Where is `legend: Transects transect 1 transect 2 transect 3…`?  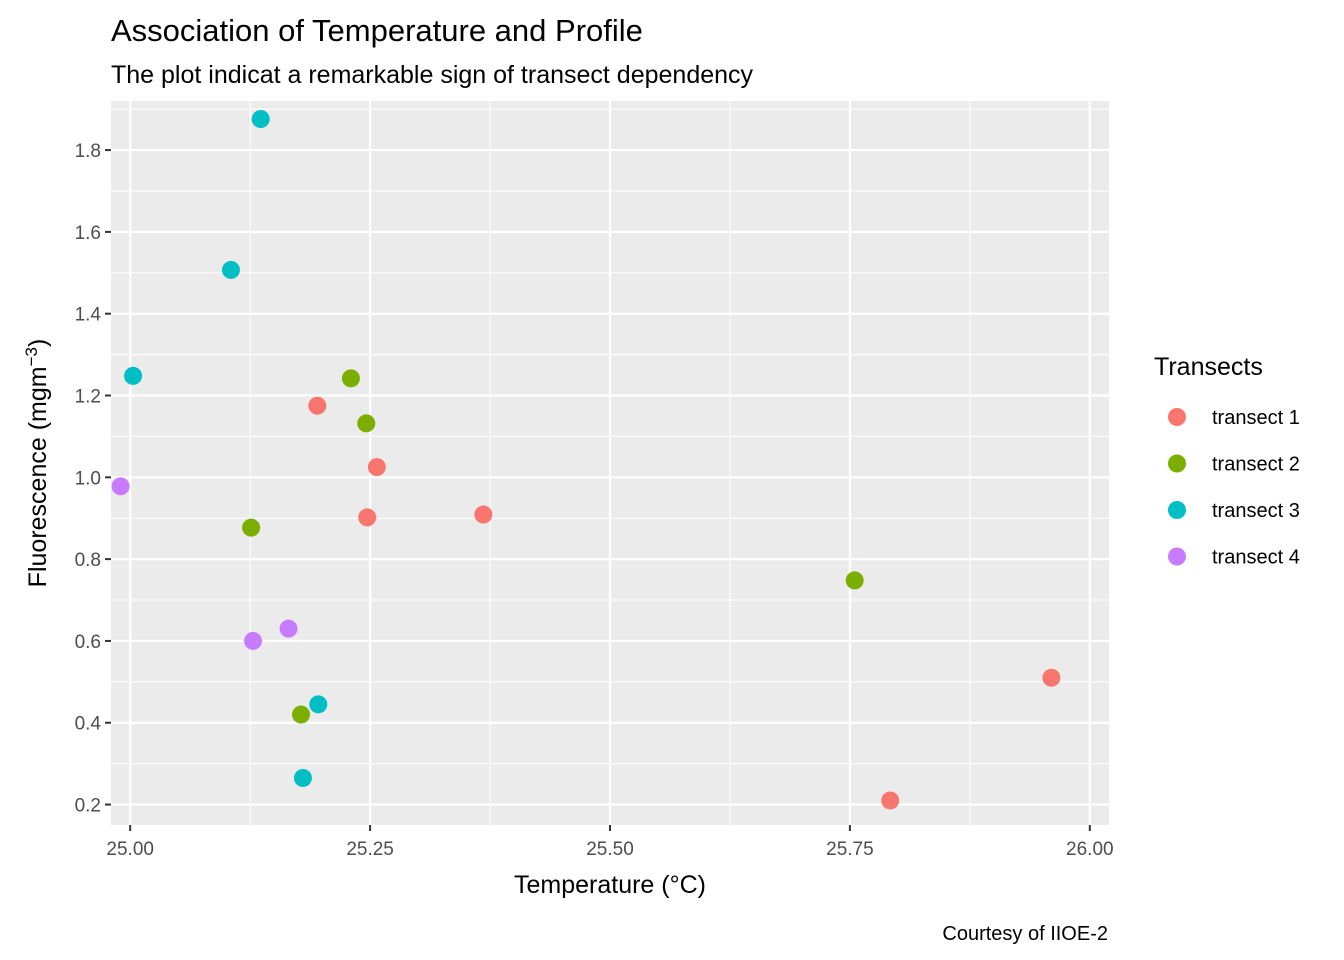
legend: Transects transect 1 transect 2 transect 3… is located at coordinates (1227, 461).